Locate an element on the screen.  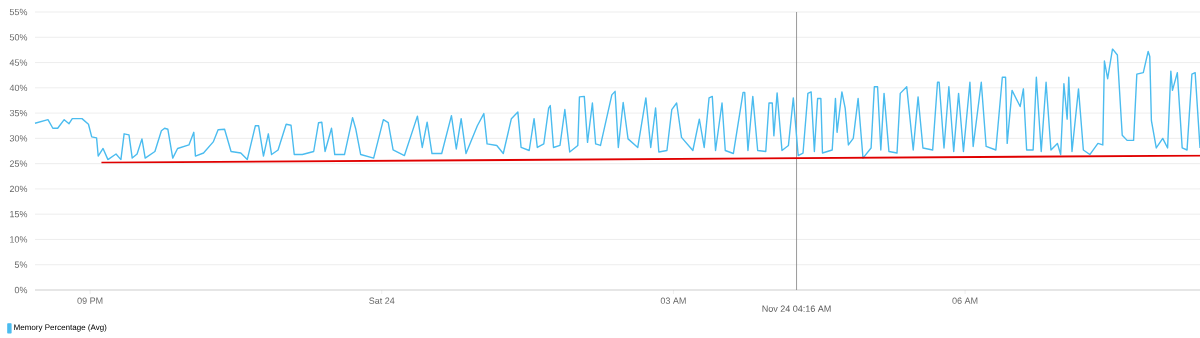
ref-line-label: Nov 24 04:16 AM is located at coordinates (796, 308).